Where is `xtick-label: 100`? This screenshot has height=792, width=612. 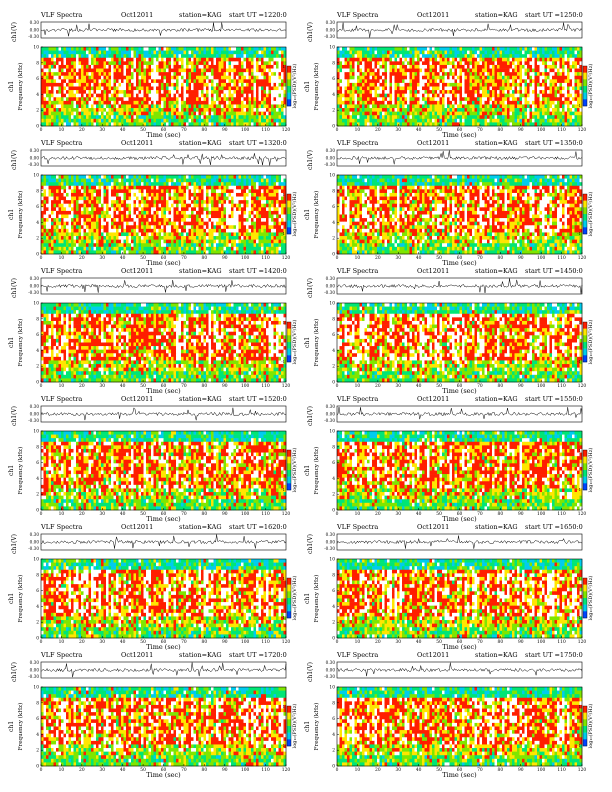 xtick-label: 100 is located at coordinates (541, 130).